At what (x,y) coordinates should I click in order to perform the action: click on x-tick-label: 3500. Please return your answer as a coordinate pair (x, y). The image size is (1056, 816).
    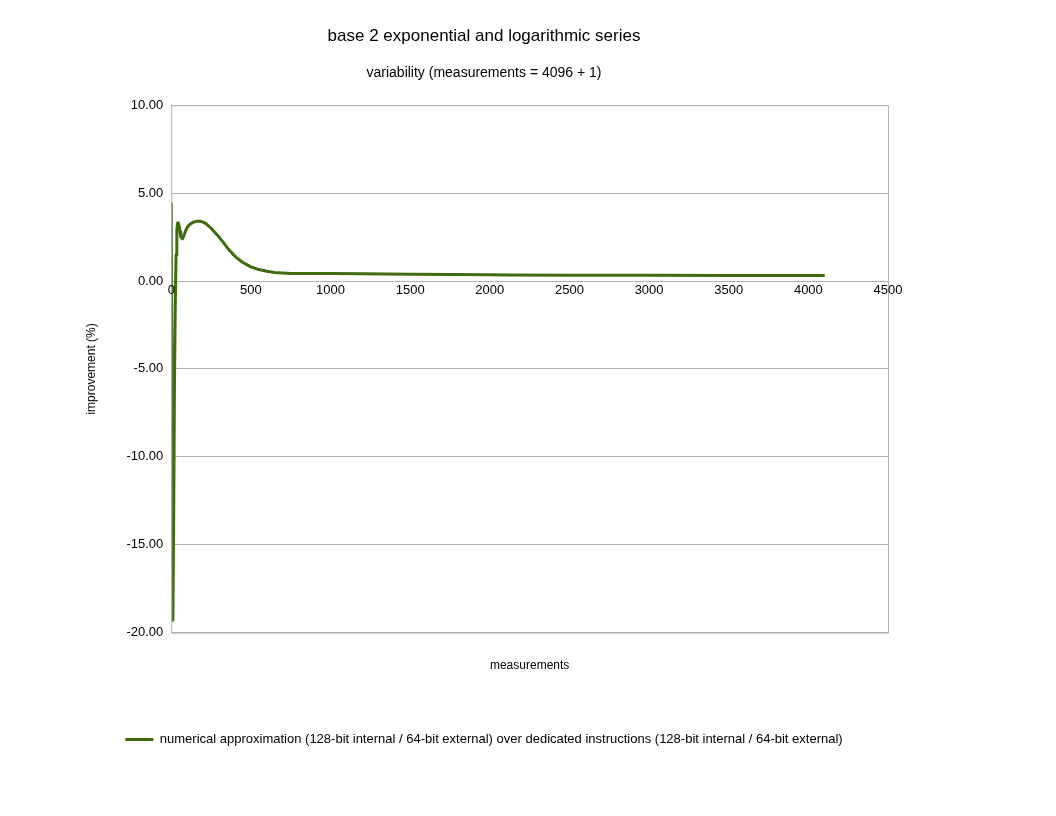
    Looking at the image, I should click on (729, 290).